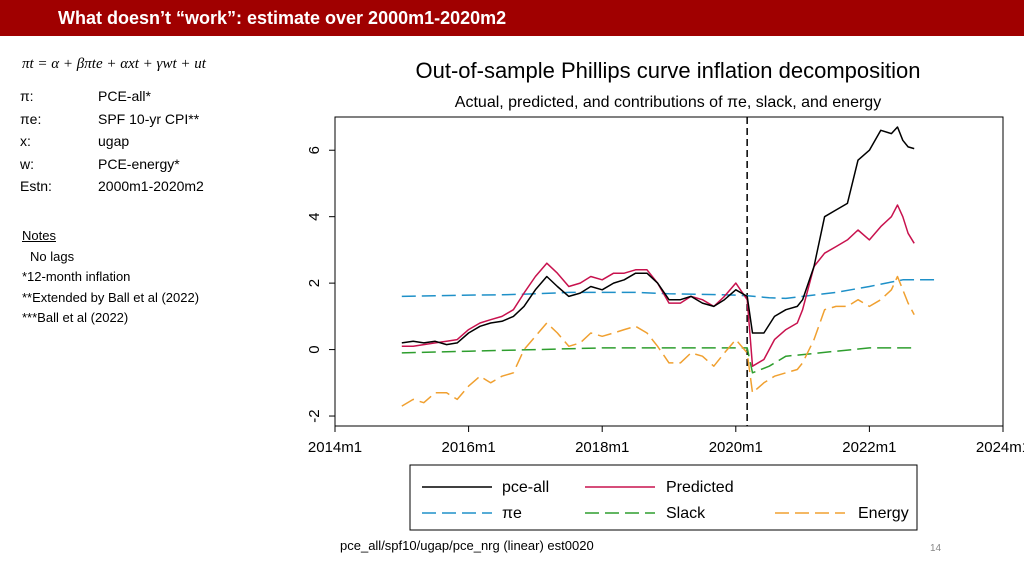 This screenshot has width=1024, height=576. What do you see at coordinates (666, 441) in the screenshot?
I see `x-axis: 2014m1 2016m1 2018m1 2020m1 2022m1 2024m1` at bounding box center [666, 441].